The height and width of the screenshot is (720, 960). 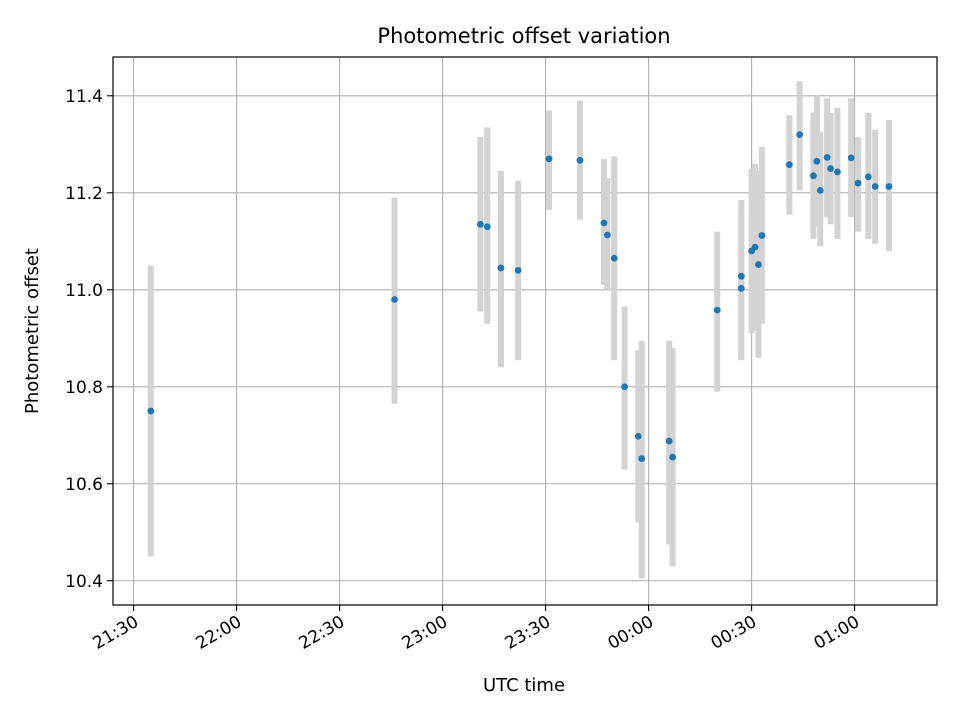 I want to click on y-axis-title: Photometric offset, so click(x=32, y=331).